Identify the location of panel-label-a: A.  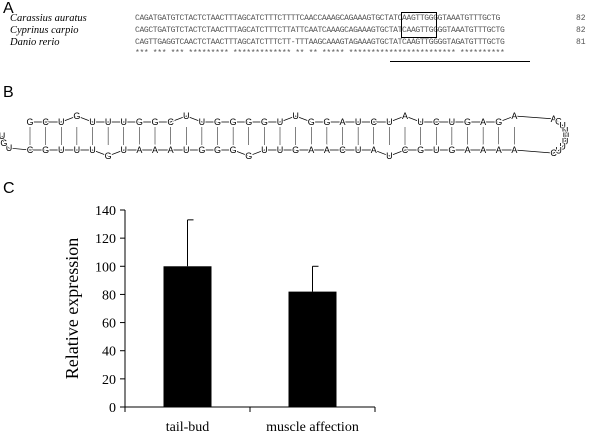
(8, 8).